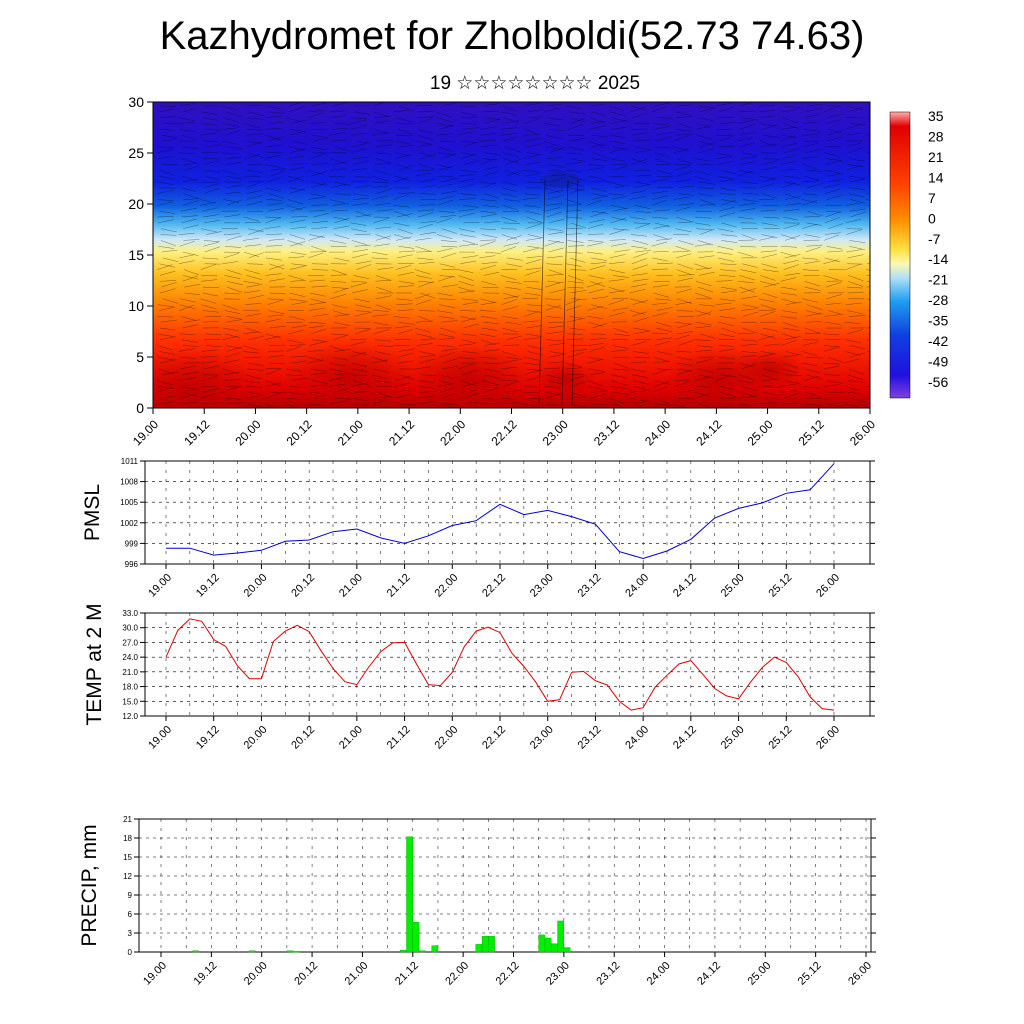  I want to click on x-tick-label: 22.00, so click(446, 586).